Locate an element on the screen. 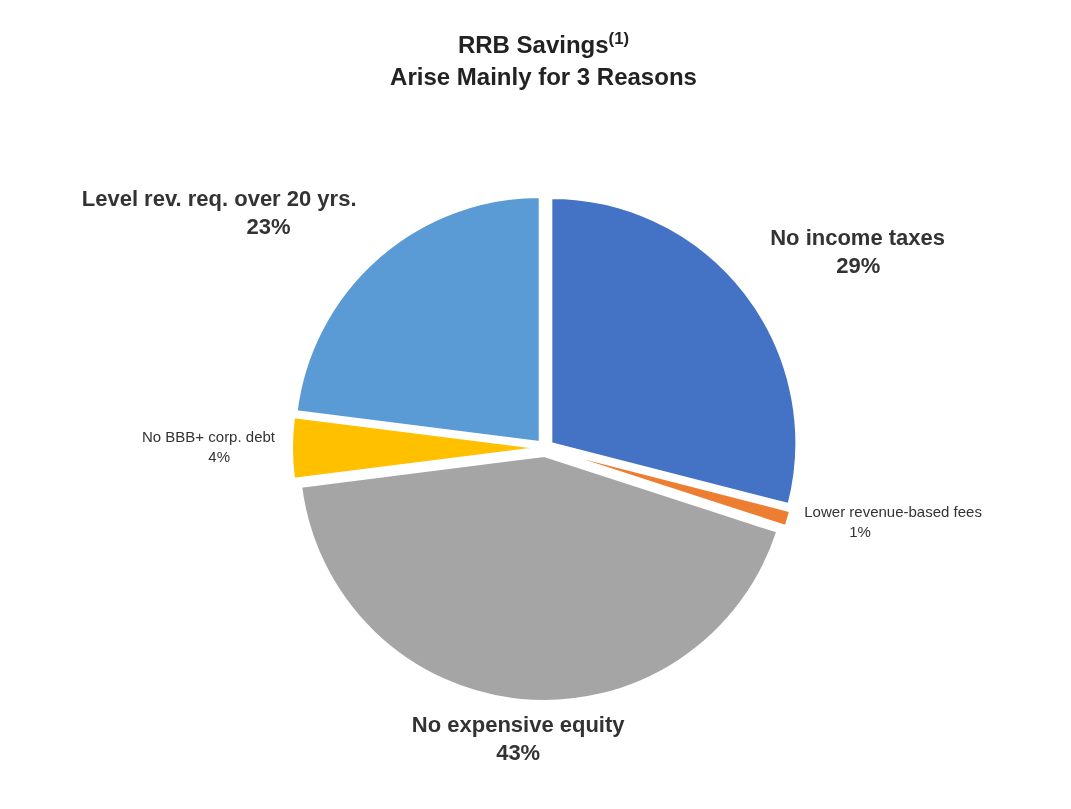 The image size is (1071, 809). data-label: 1% is located at coordinates (860, 531).